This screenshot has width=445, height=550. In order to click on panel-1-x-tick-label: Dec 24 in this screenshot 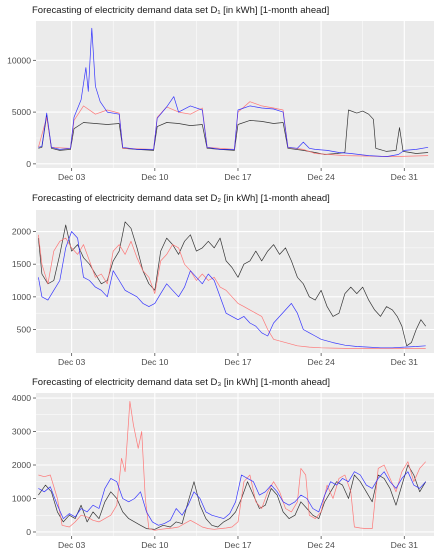, I will do `click(321, 177)`.